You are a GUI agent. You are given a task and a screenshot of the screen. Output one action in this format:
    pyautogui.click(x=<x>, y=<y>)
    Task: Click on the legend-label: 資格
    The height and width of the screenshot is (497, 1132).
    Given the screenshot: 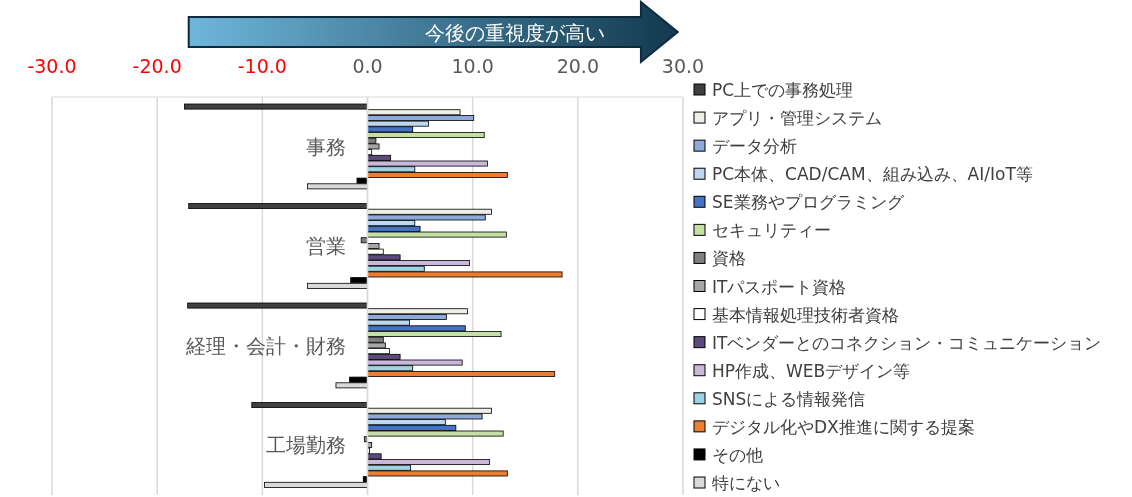 What is the action you would take?
    pyautogui.click(x=729, y=258)
    